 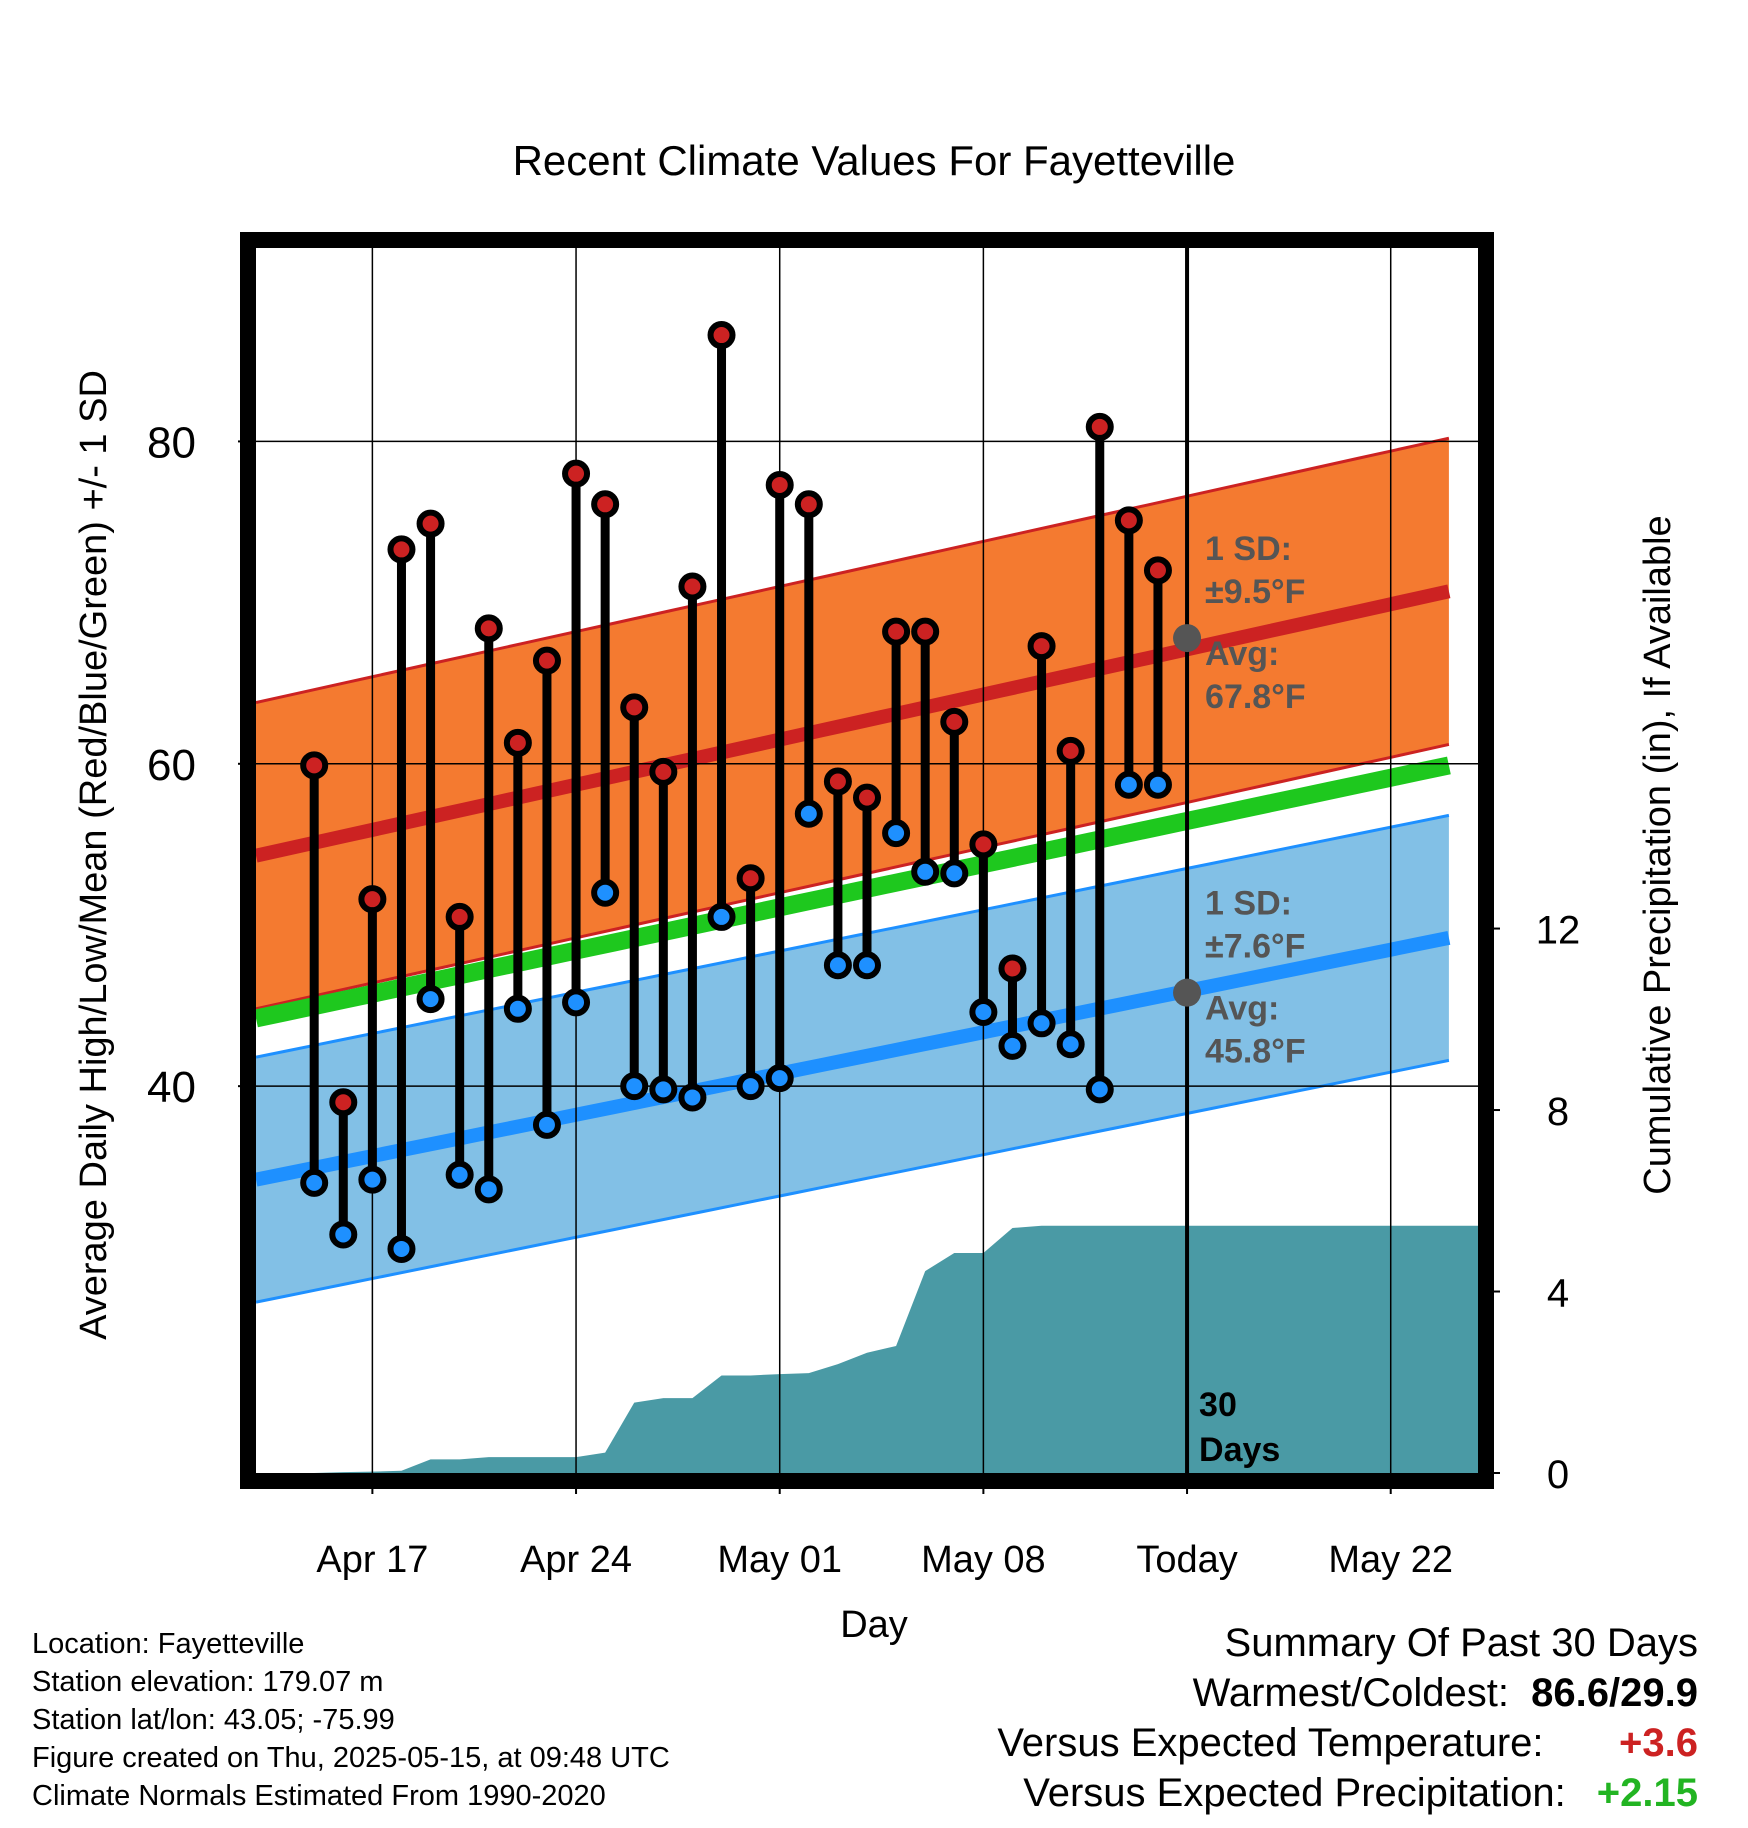 What do you see at coordinates (1187, 992) in the screenshot?
I see `low-avg-today-marker` at bounding box center [1187, 992].